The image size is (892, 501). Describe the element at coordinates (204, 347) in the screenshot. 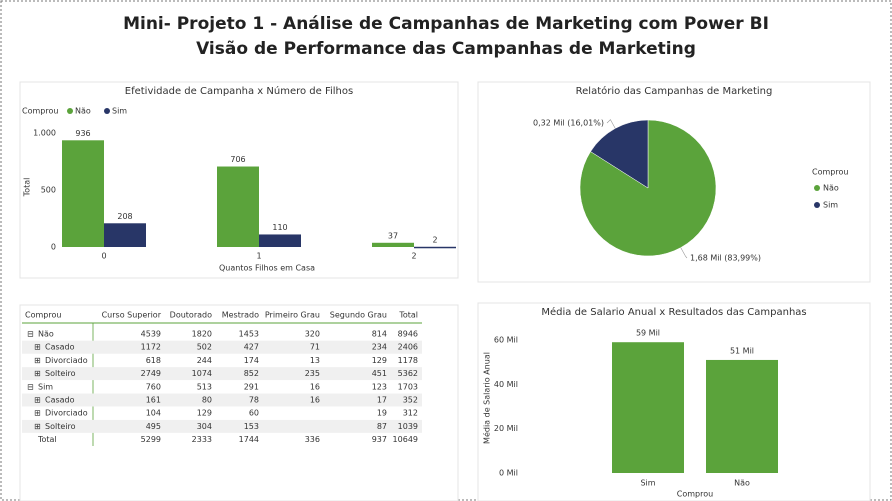

I see `cell: 502` at that location.